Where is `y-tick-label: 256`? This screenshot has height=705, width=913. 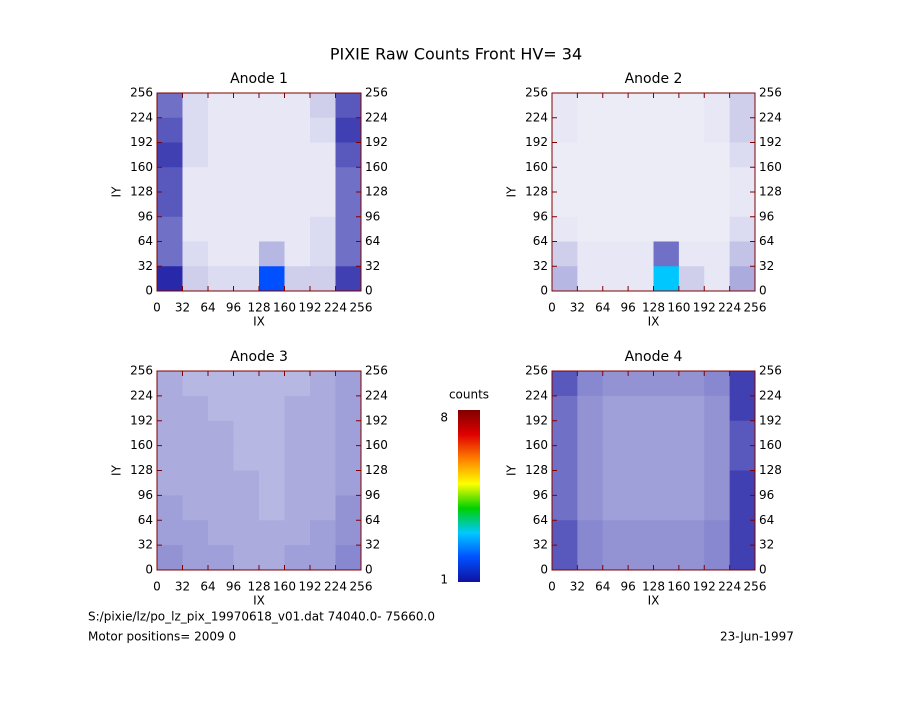 y-tick-label: 256 is located at coordinates (141, 93).